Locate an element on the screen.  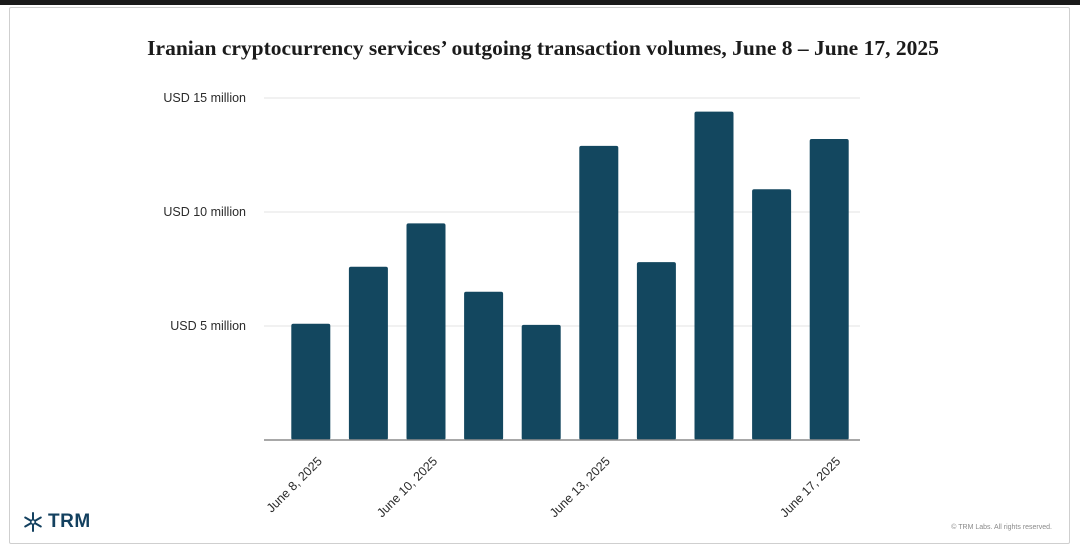
y-tick-label: USD 10 million is located at coordinates (204, 212).